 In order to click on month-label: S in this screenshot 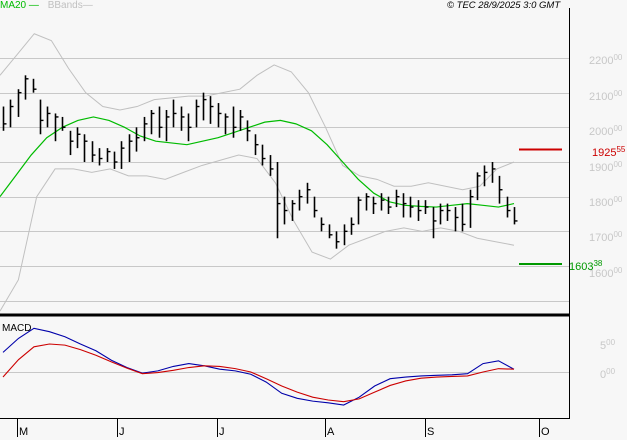, I will do `click(431, 432)`.